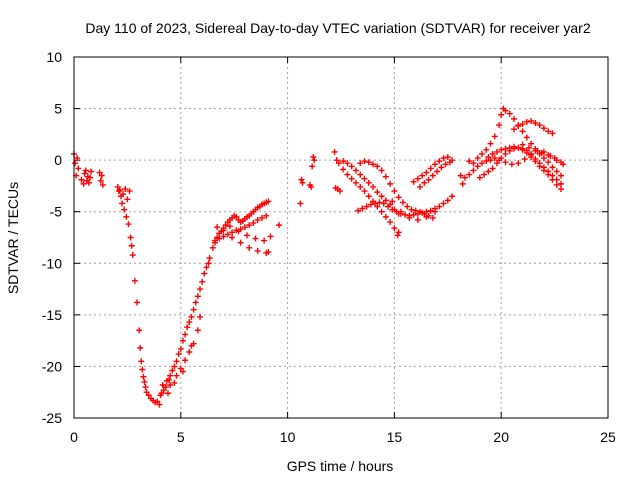 This screenshot has height=480, width=640. Describe the element at coordinates (74, 437) in the screenshot. I see `x-tick-label: 0` at that location.